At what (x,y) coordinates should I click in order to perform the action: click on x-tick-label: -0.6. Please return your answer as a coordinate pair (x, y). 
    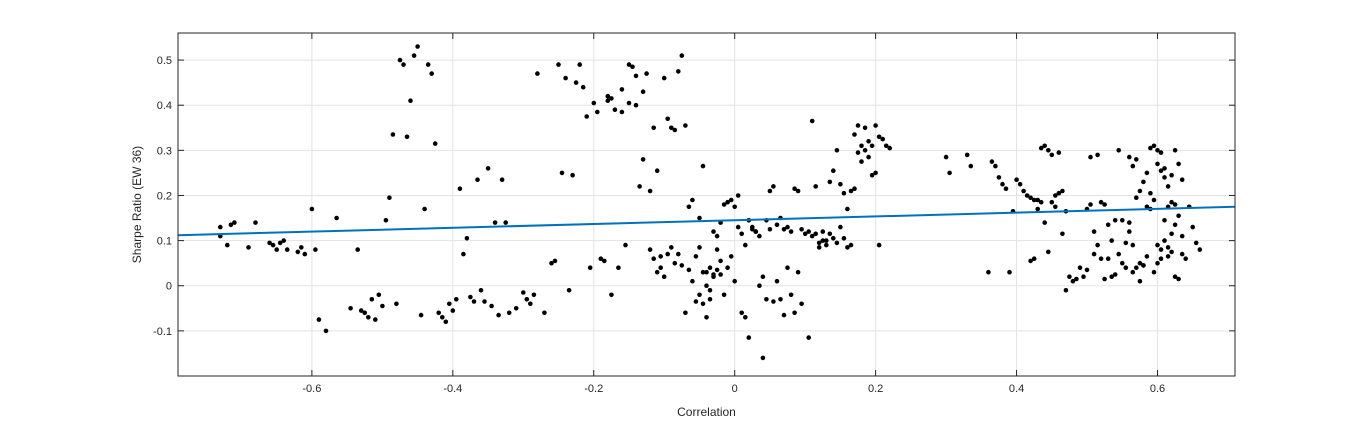
    Looking at the image, I should click on (311, 389).